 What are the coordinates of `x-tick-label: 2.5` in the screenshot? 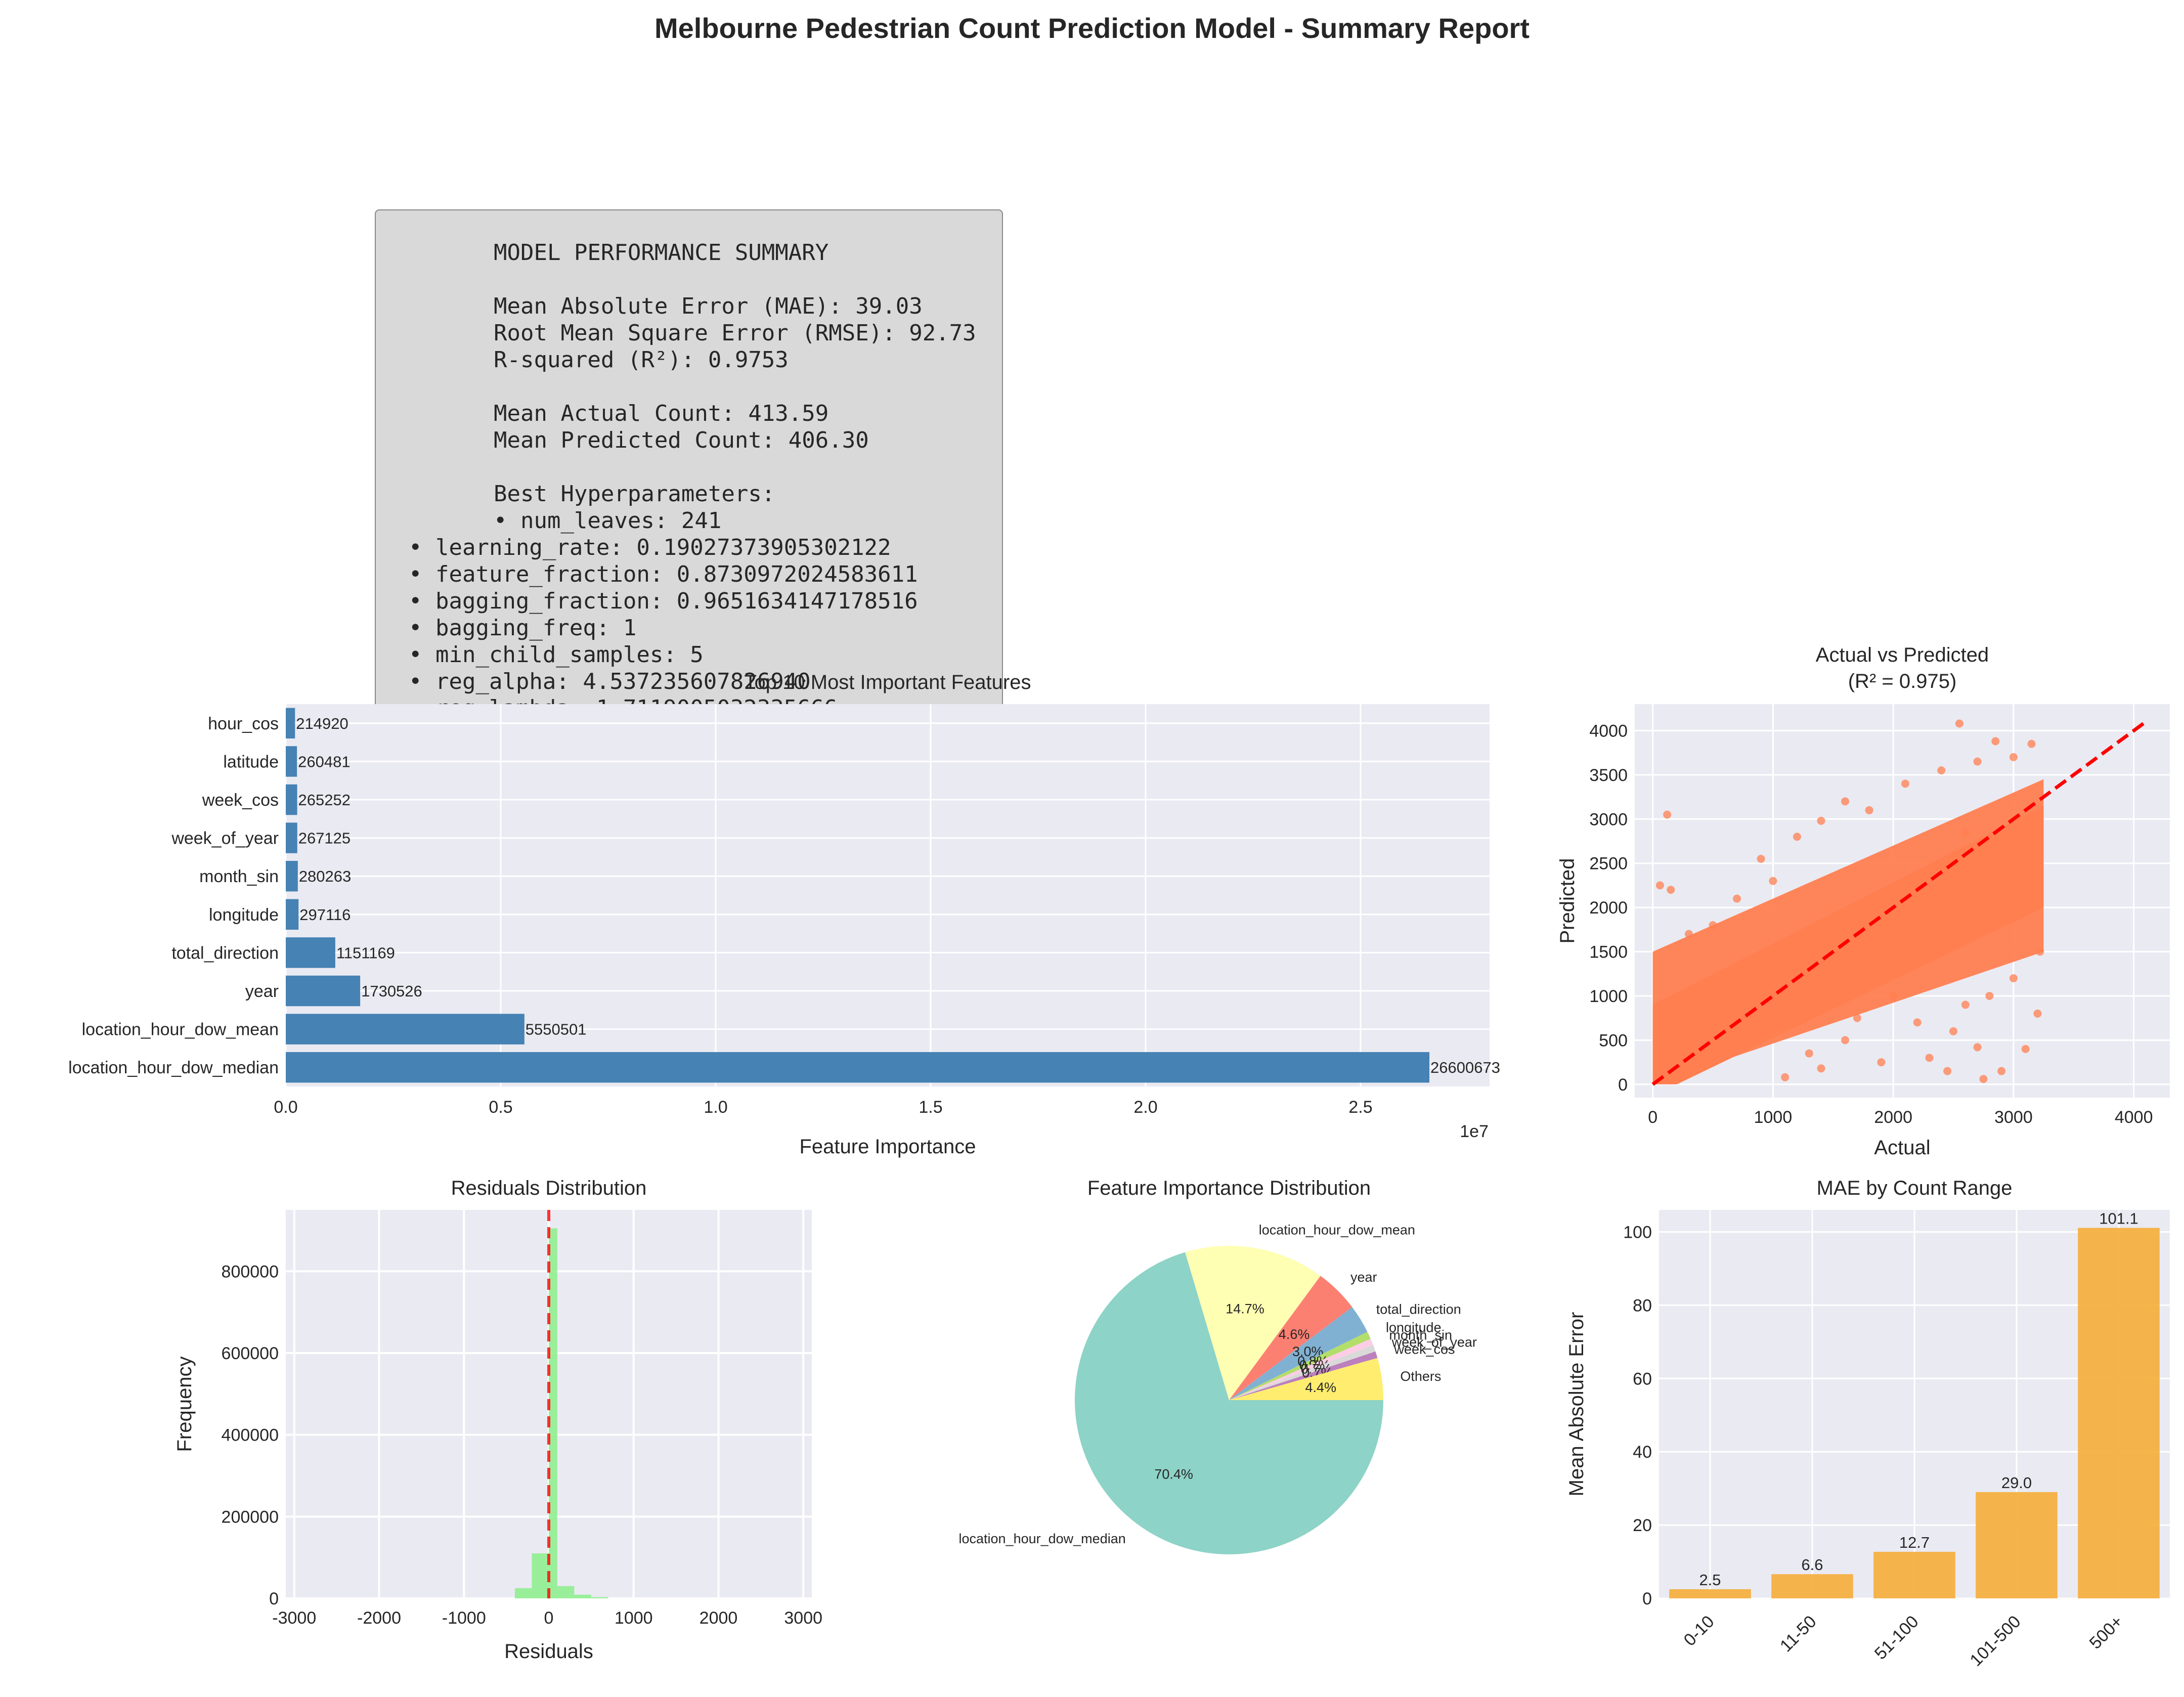 It's located at (1360, 1107).